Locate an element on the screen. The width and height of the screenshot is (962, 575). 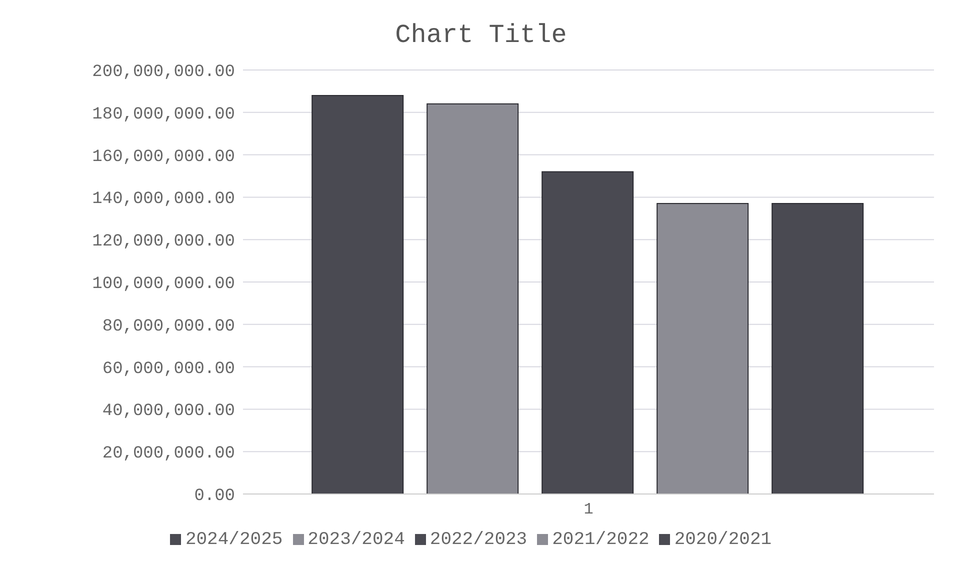
y-tick-label: 20,000,000.00 is located at coordinates (168, 454).